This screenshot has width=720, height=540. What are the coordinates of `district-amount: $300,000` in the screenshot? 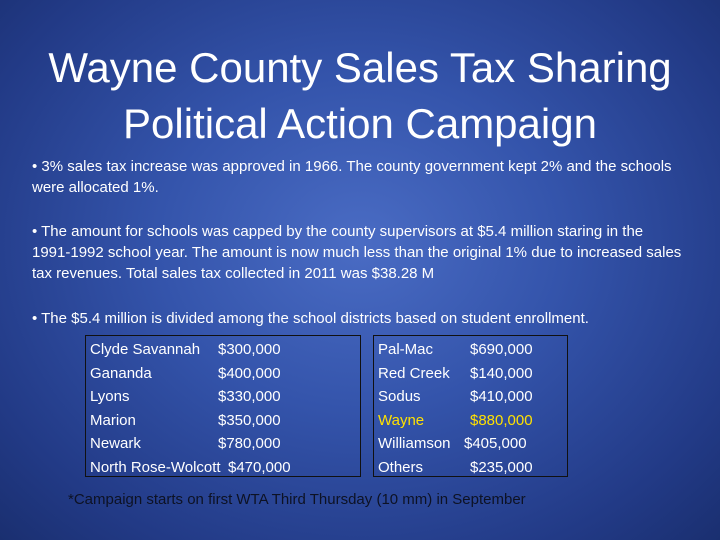 It's located at (249, 349).